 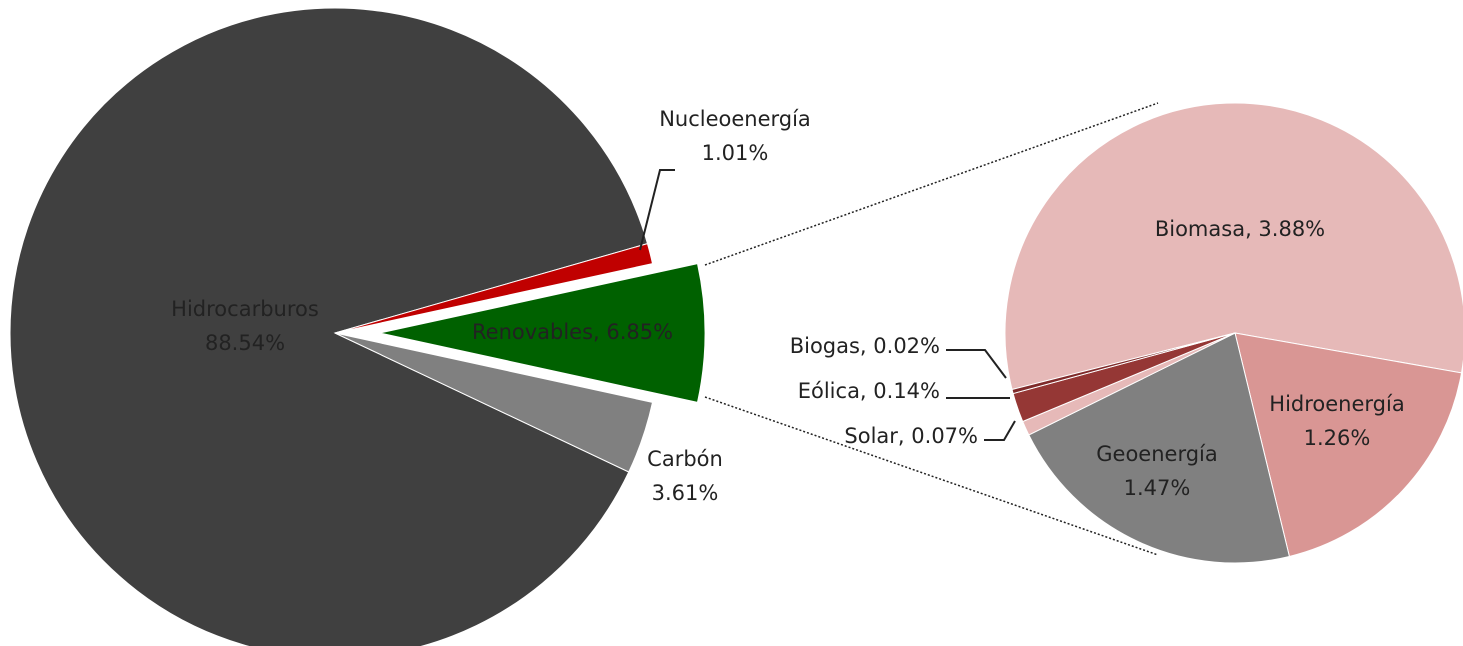 I want to click on slice-label: 88.54%, so click(x=245, y=343).